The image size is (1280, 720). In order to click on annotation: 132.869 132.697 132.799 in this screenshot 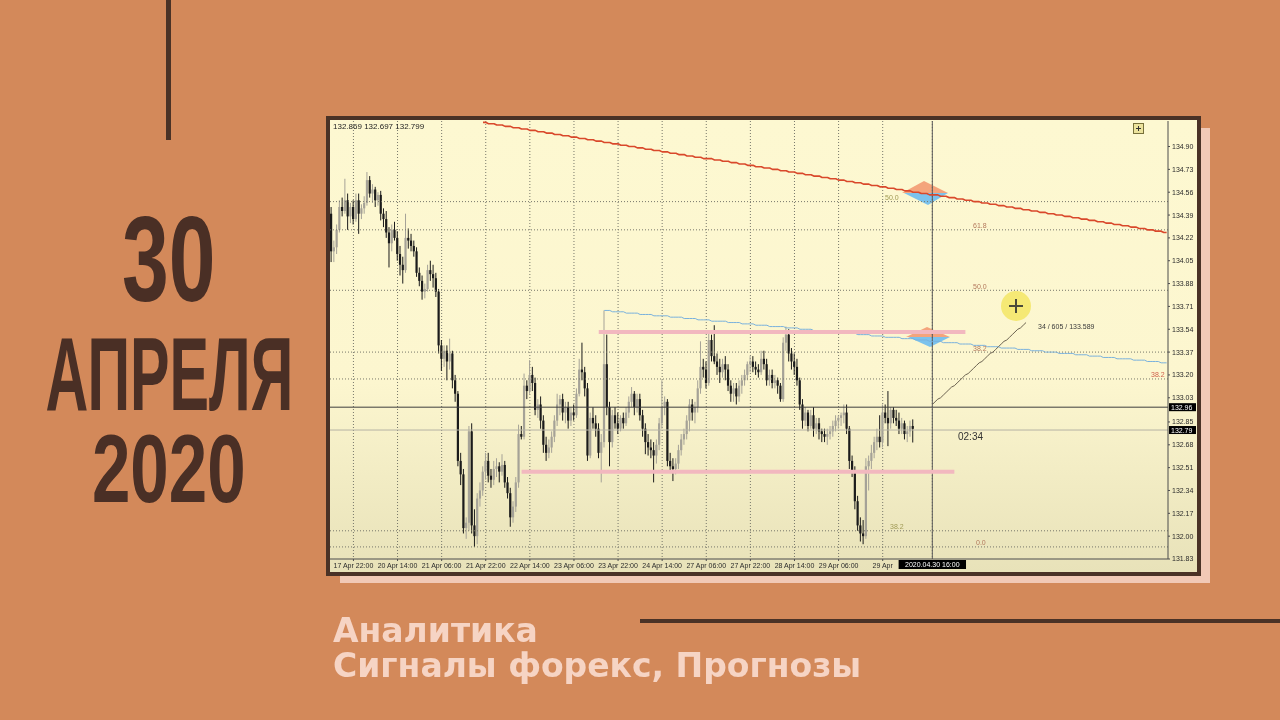, I will do `click(379, 126)`.